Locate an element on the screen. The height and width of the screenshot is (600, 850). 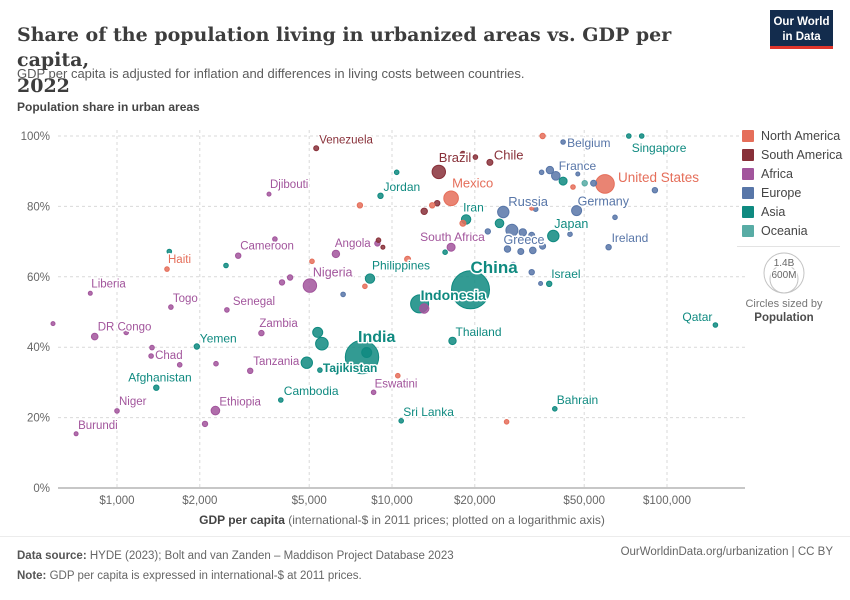
data-point-mexico is located at coordinates (451, 198).